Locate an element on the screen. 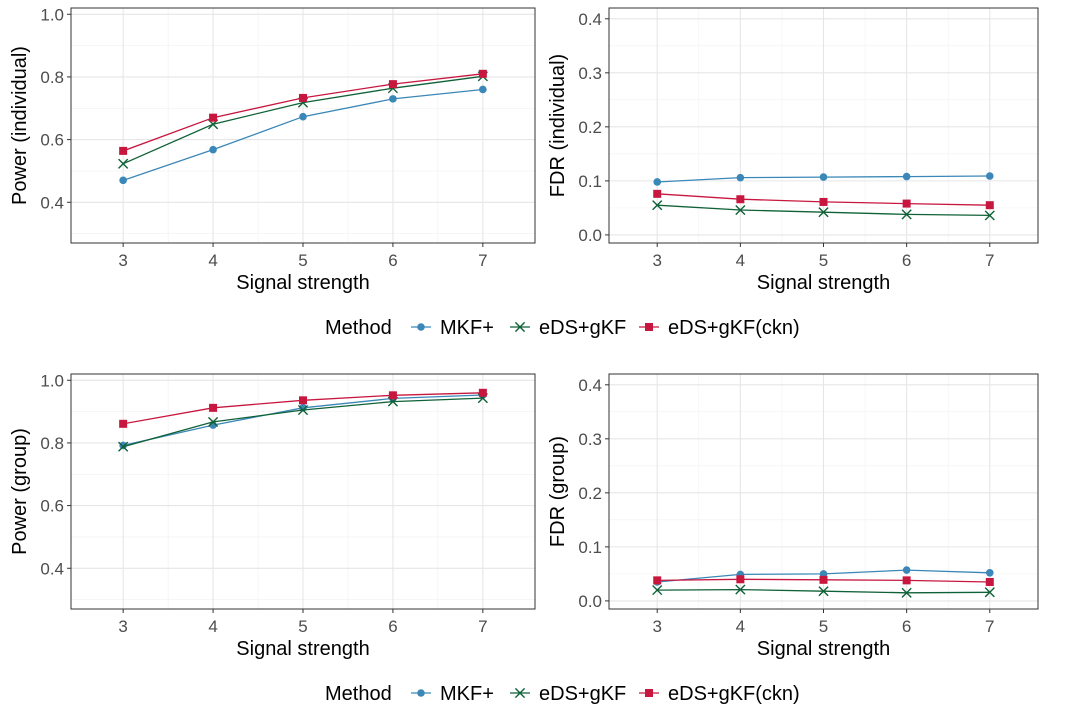 This screenshot has width=1068, height=706. y-axis-title: Power (group) is located at coordinates (20, 491).